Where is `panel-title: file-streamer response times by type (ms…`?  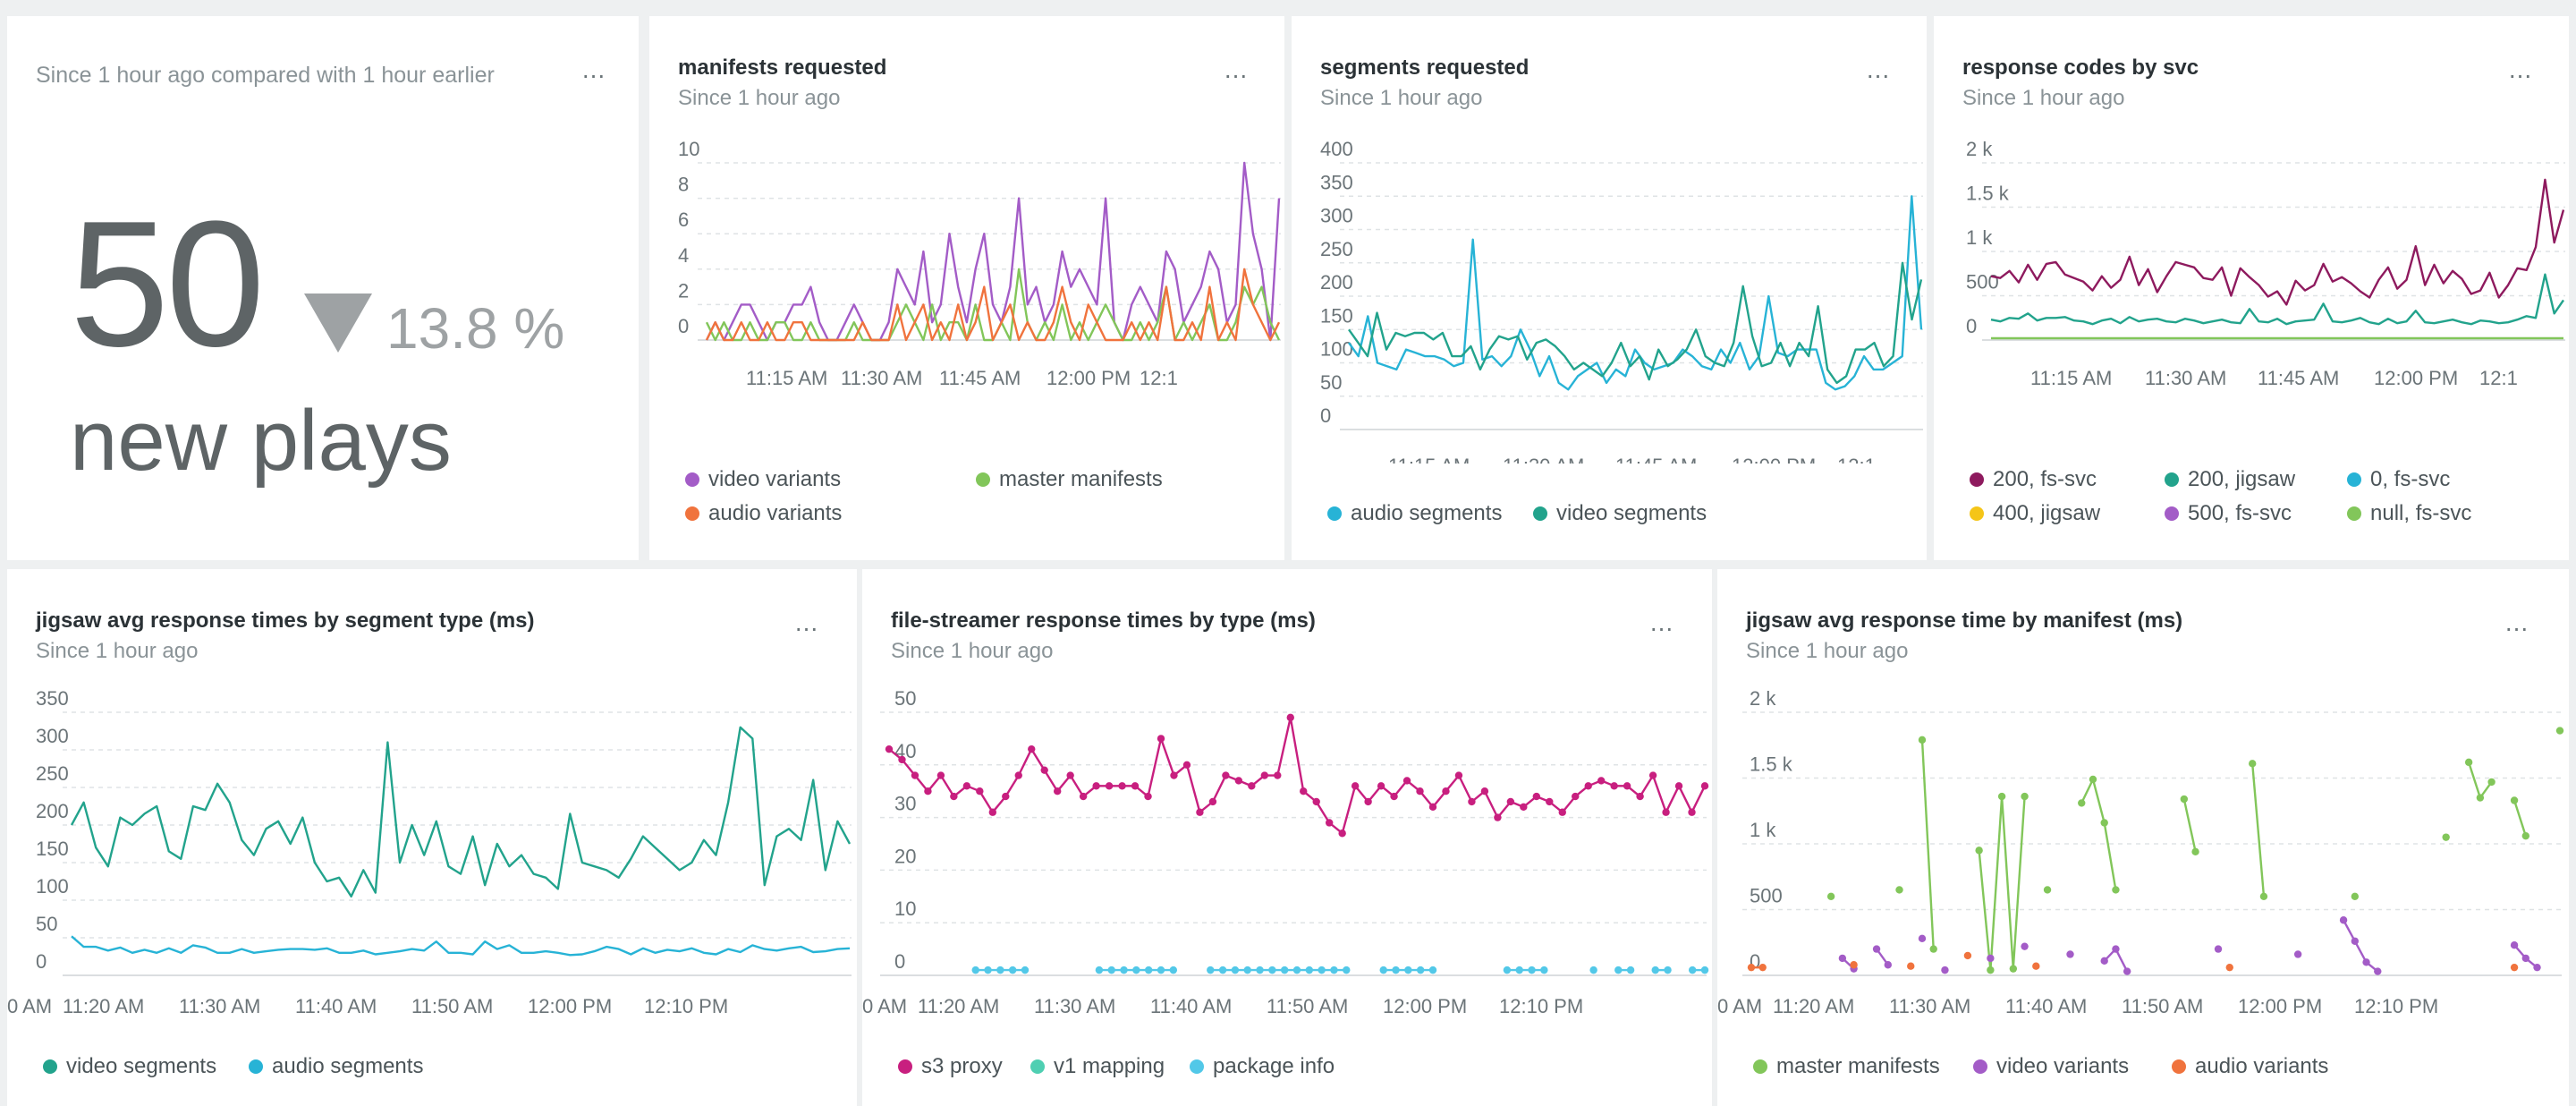
panel-title: file-streamer response times by type (ms… is located at coordinates (1103, 620).